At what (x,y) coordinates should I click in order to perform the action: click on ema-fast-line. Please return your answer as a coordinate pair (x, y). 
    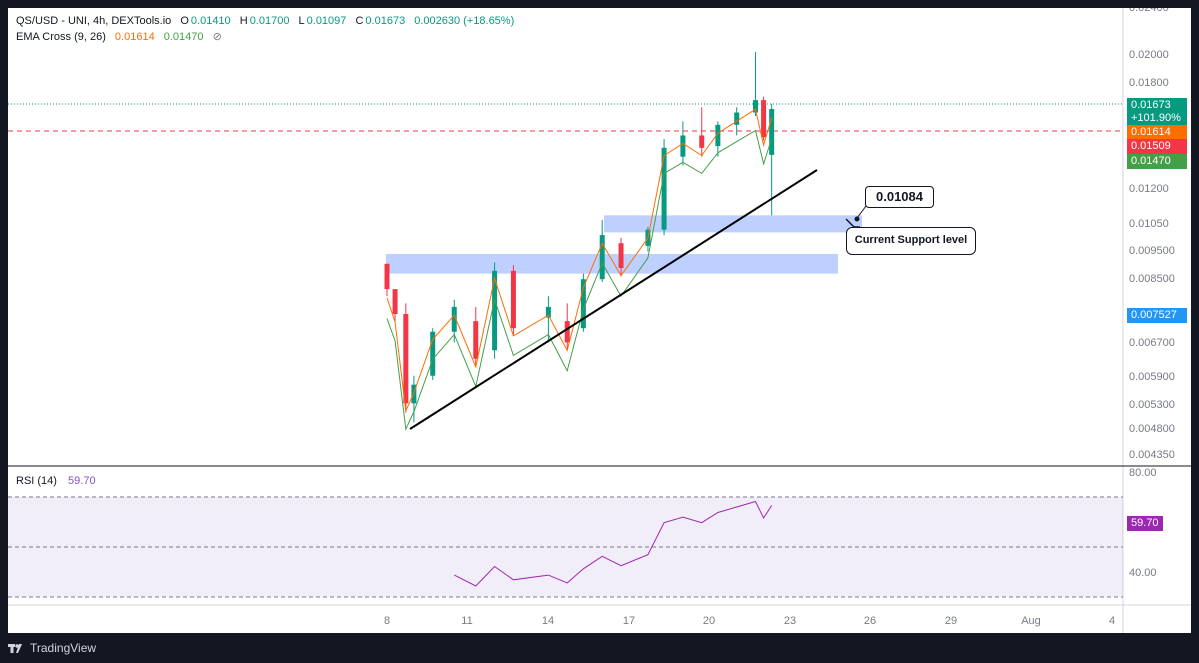
    Looking at the image, I should click on (579, 260).